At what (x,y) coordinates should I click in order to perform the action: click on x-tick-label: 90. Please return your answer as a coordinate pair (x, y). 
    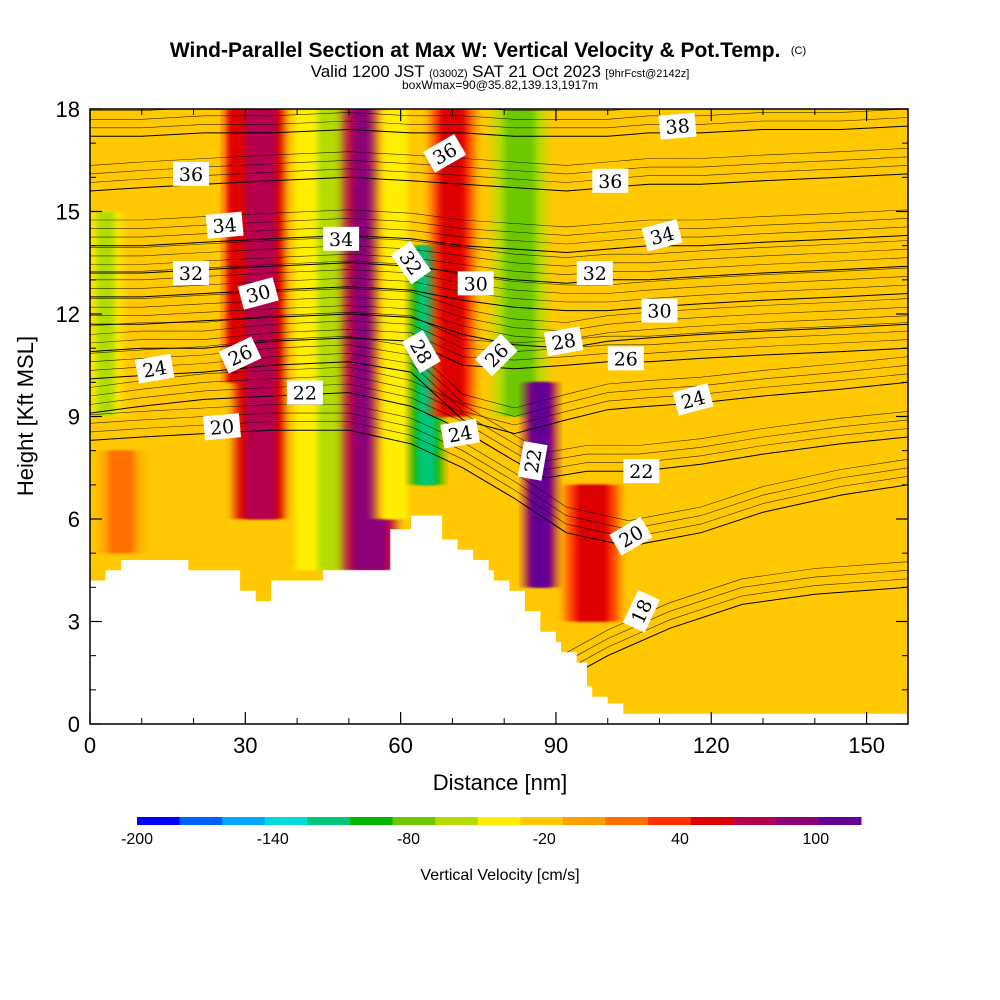
    Looking at the image, I should click on (556, 745).